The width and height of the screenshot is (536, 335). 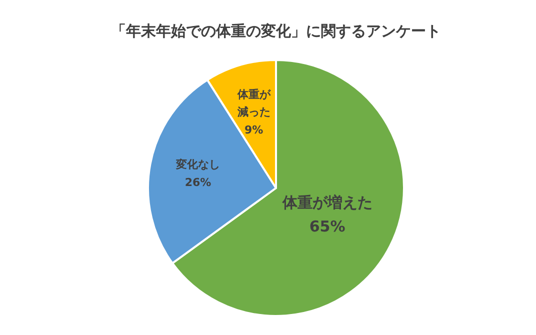 What do you see at coordinates (198, 182) in the screenshot?
I see `data-label: 26%` at bounding box center [198, 182].